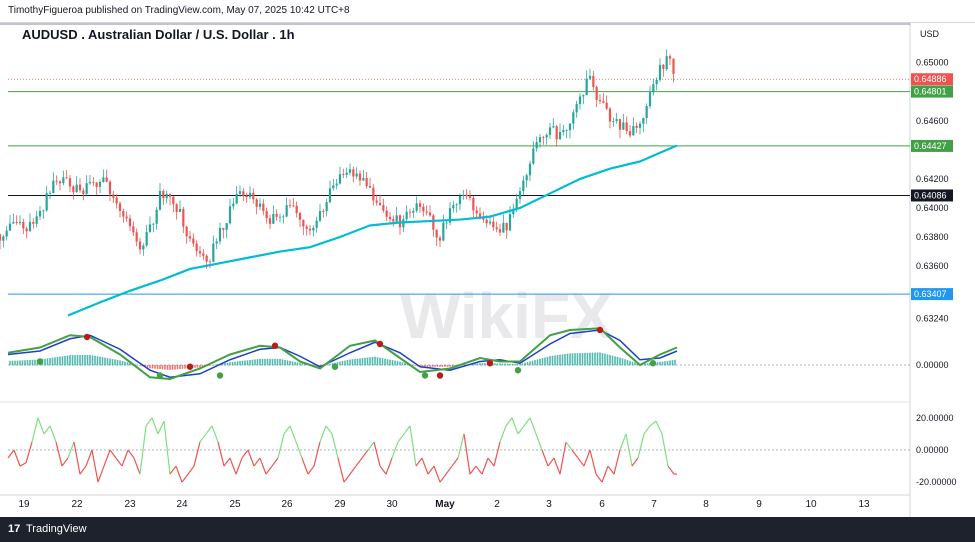  Describe the element at coordinates (287, 504) in the screenshot. I see `time-tick-label: 26` at that location.